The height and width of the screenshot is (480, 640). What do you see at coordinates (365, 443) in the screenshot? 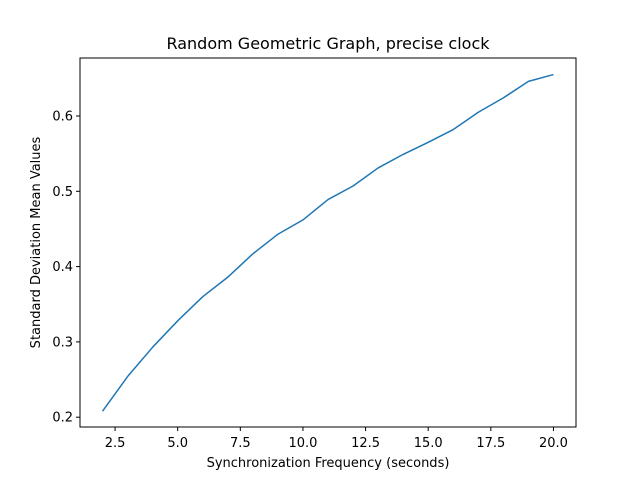
I see `x-tick-label: 12.5` at bounding box center [365, 443].